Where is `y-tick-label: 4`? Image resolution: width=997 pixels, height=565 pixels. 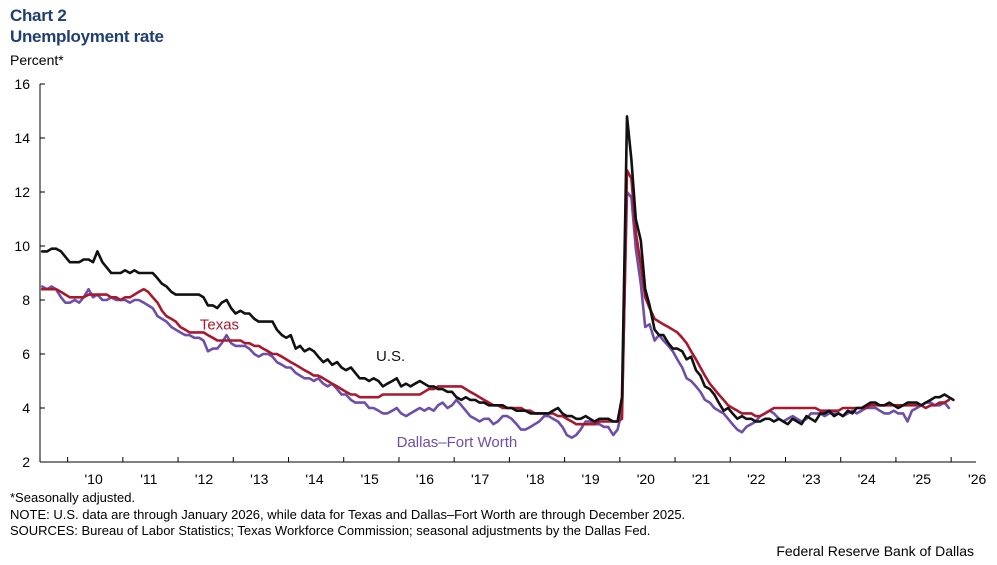 y-tick-label: 4 is located at coordinates (26, 408).